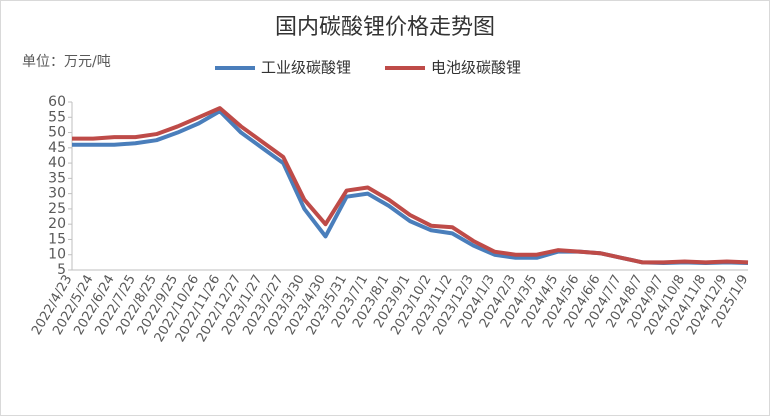  What do you see at coordinates (368, 68) in the screenshot?
I see `legend: 工业级碳酸锂 电池级碳酸锂` at bounding box center [368, 68].